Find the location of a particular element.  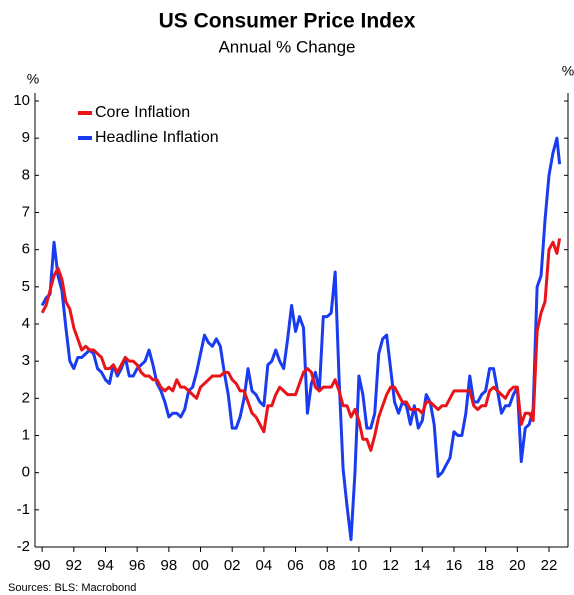

y-tick-label: 9 is located at coordinates (26, 137).